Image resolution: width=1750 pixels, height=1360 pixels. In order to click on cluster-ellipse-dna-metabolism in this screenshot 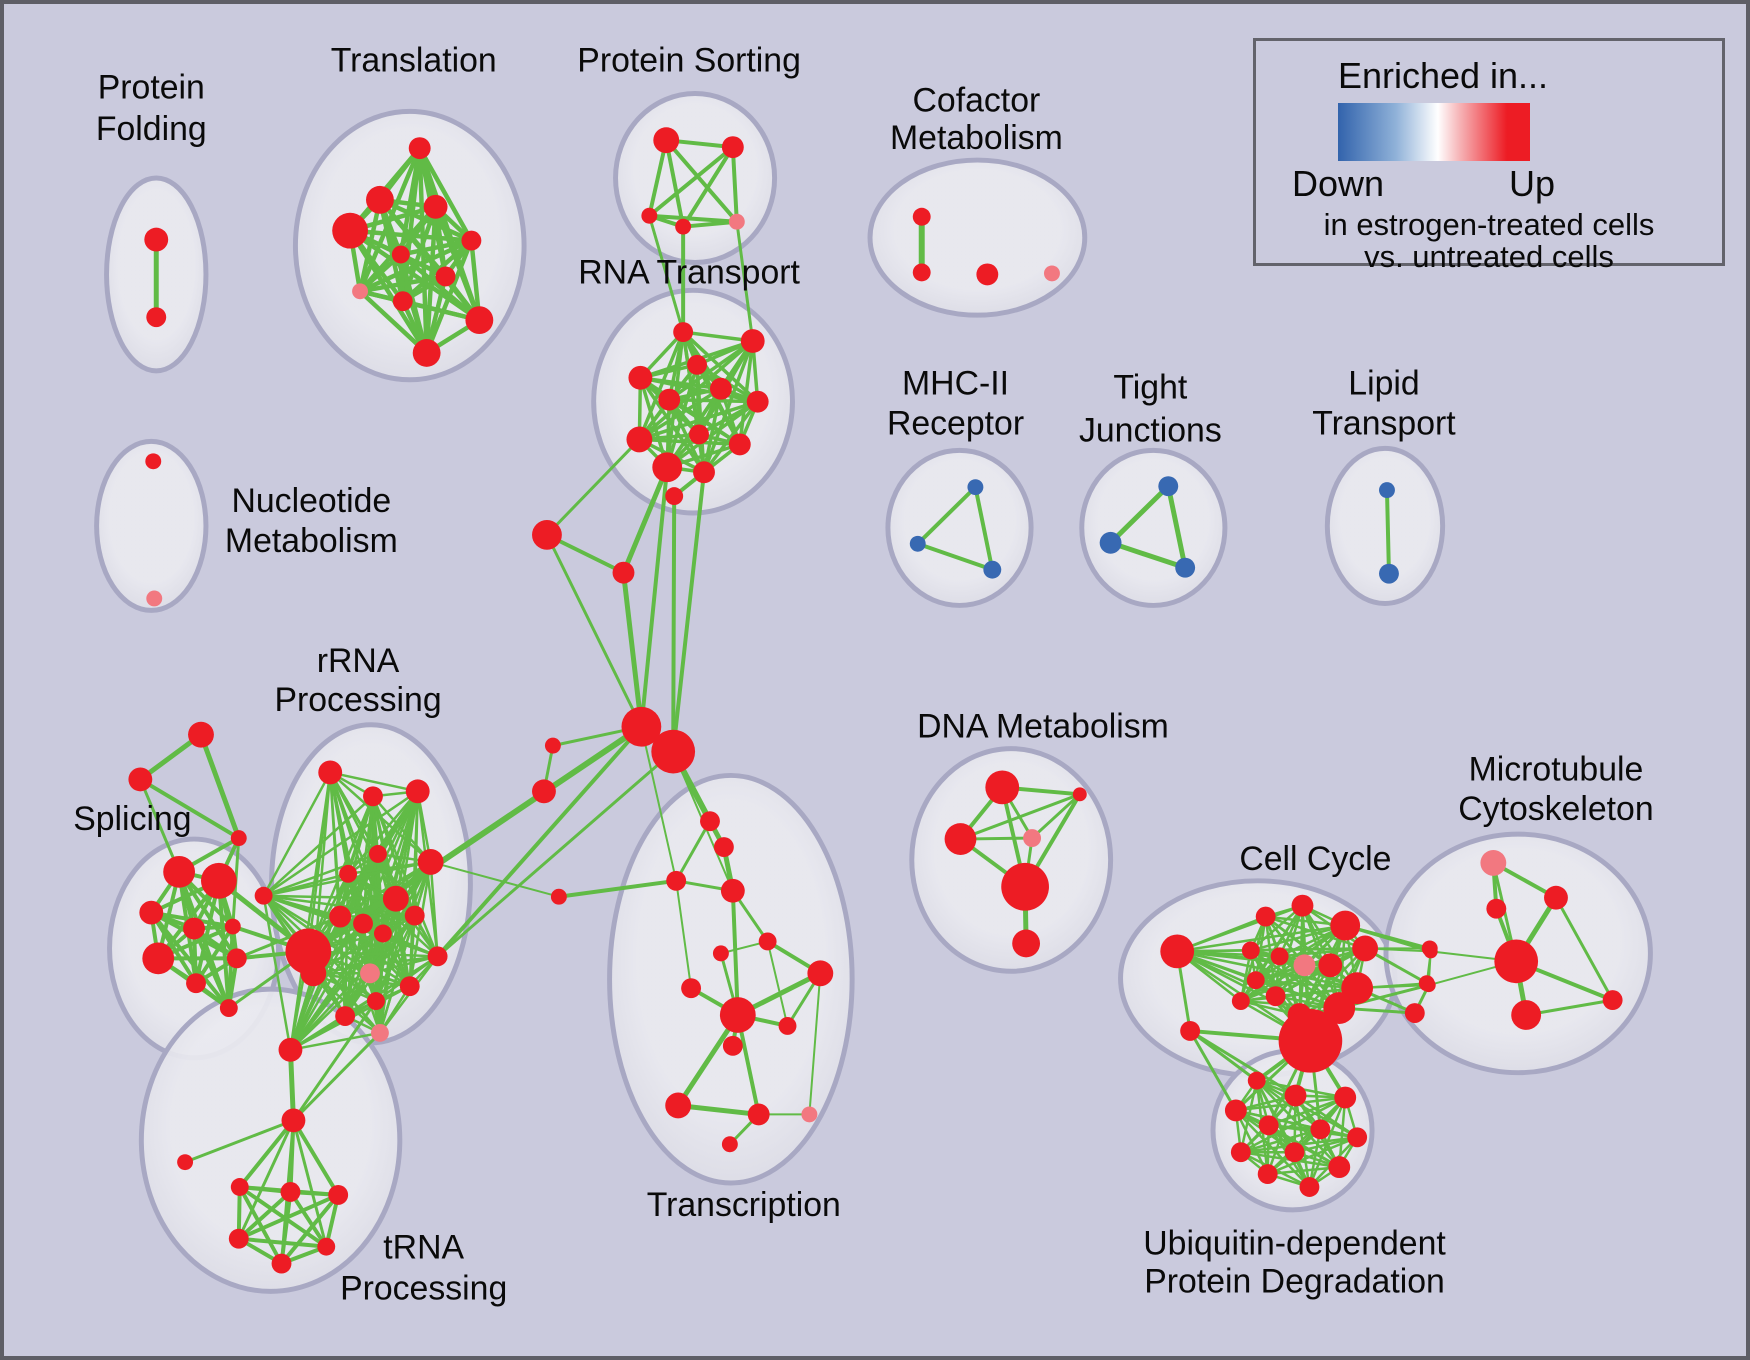, I will do `click(1011, 860)`.